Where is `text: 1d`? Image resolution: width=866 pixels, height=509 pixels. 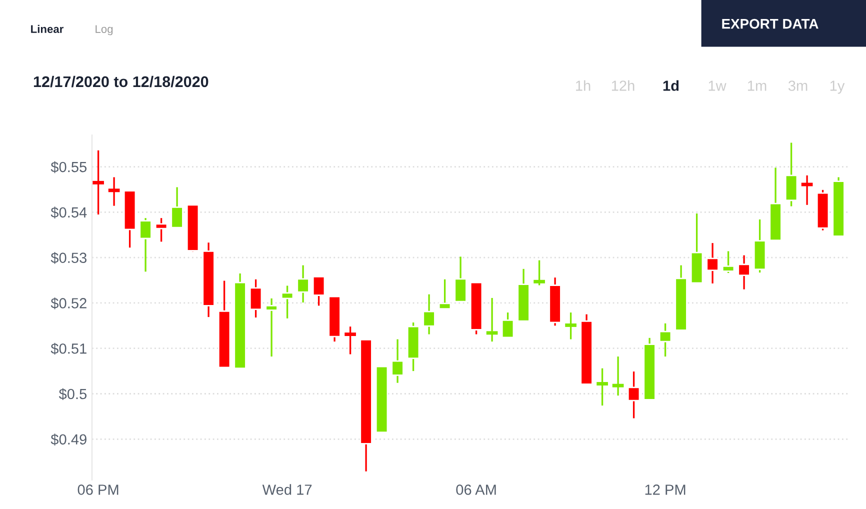
text: 1d is located at coordinates (671, 85).